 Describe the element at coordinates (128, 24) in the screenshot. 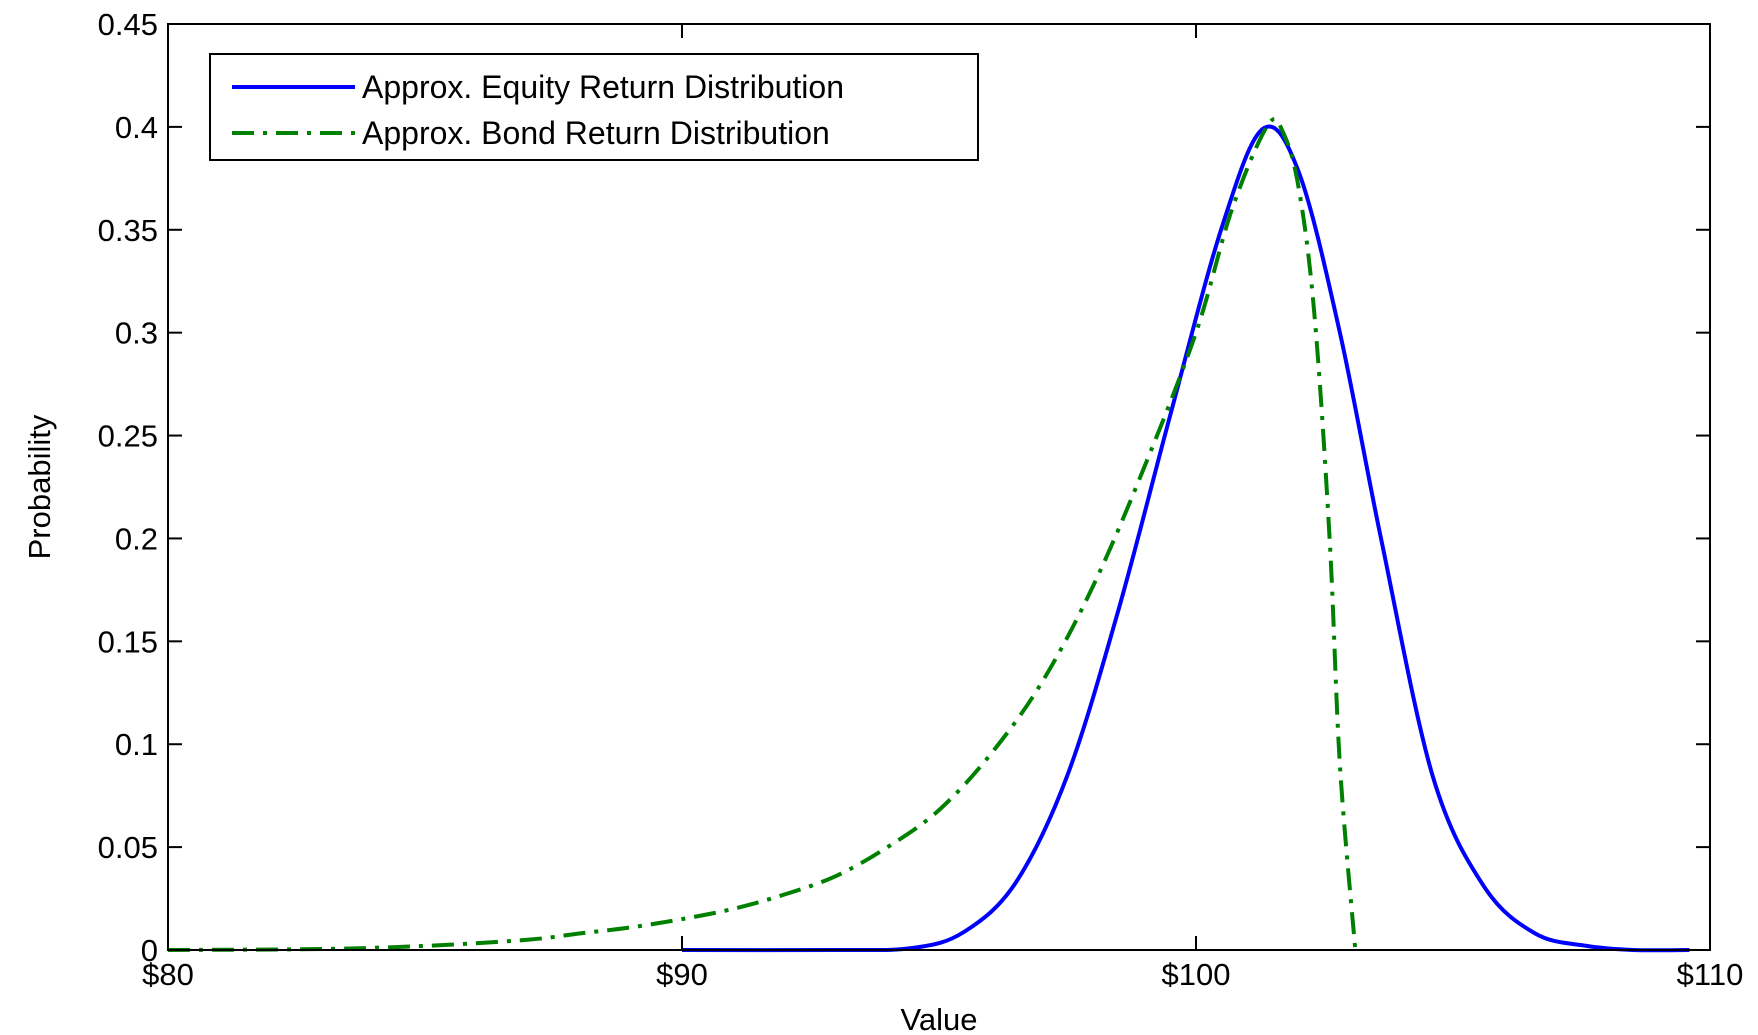

I see `y-tick-label: 0.45` at that location.